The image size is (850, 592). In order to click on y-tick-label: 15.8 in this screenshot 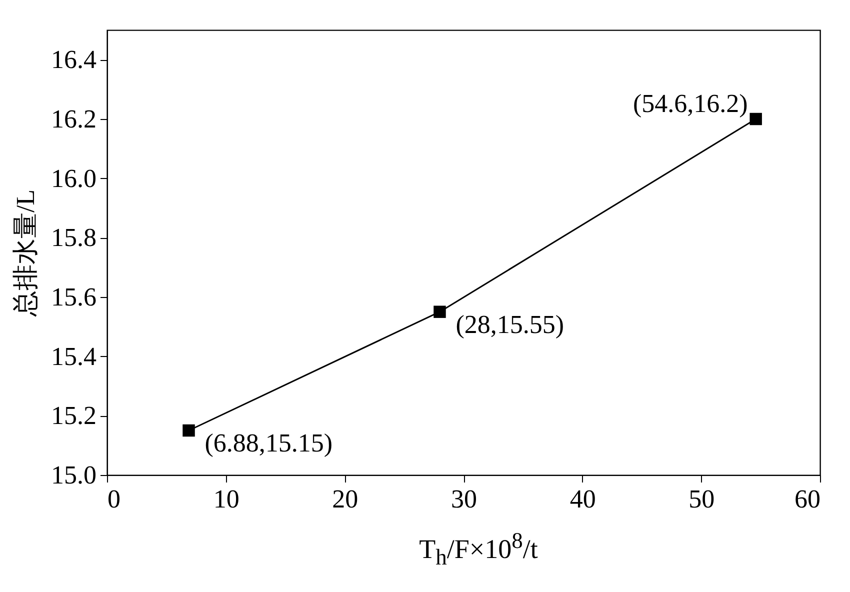, I will do `click(73, 237)`.